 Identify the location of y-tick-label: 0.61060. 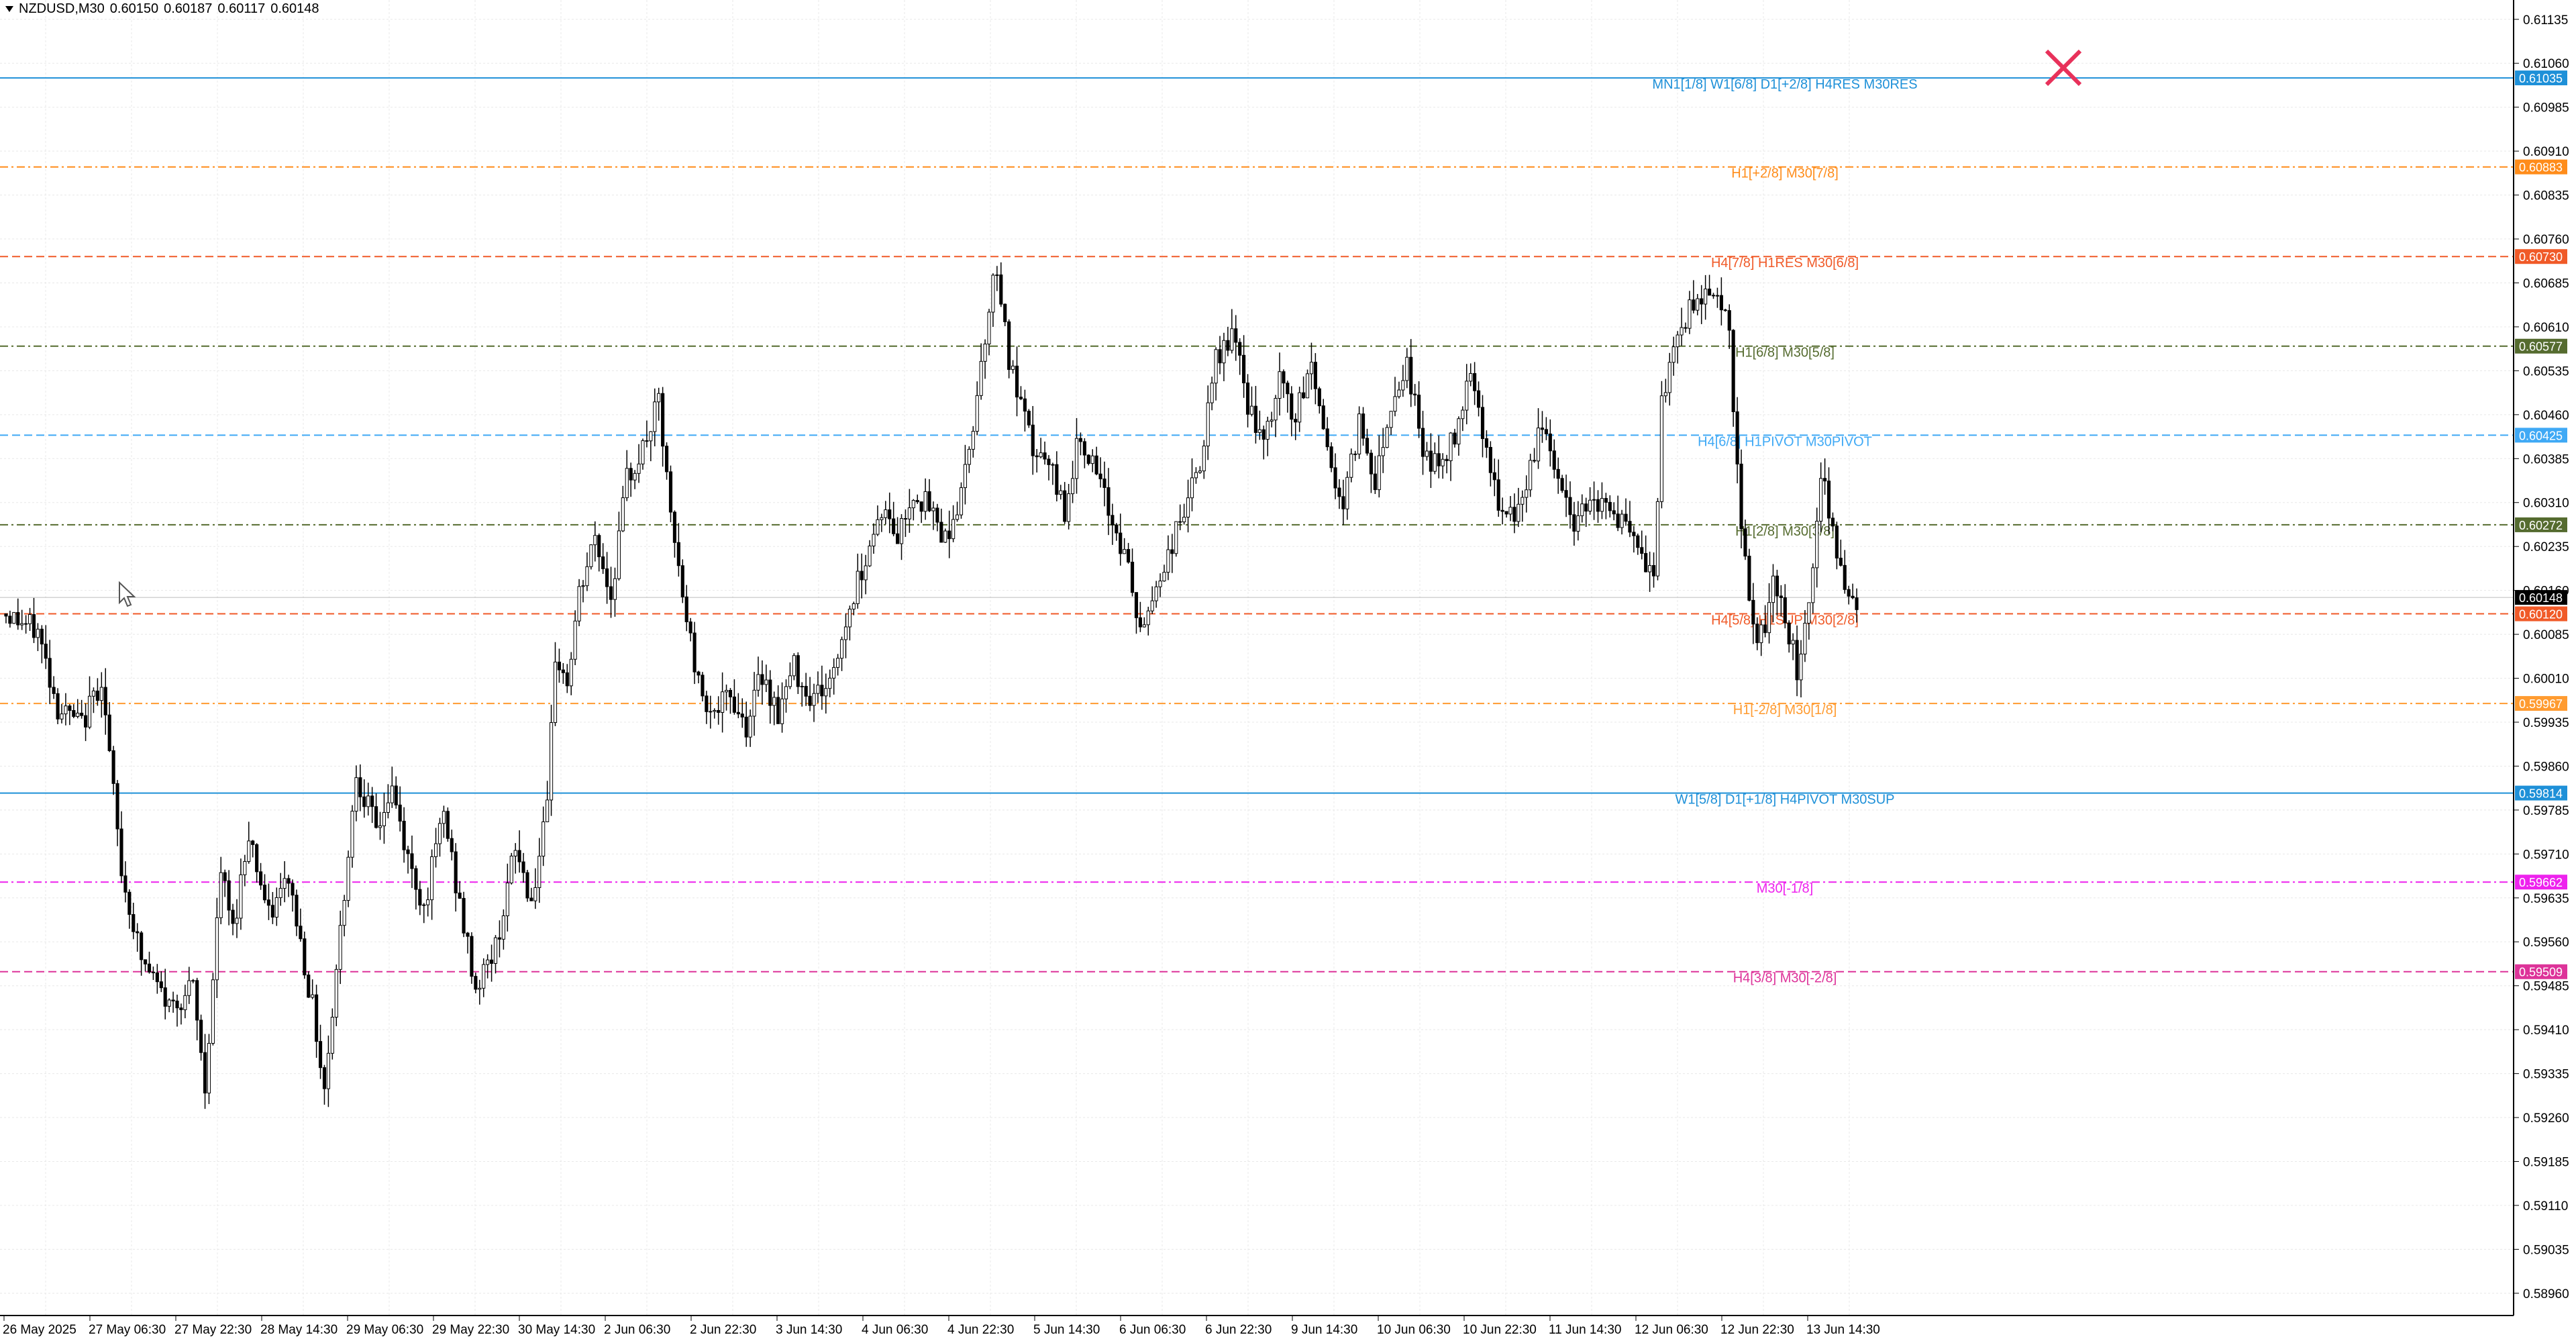
(2546, 64).